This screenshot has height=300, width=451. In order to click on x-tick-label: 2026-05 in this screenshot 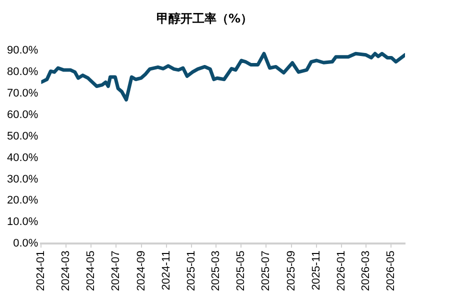, I will do `click(391, 271)`.